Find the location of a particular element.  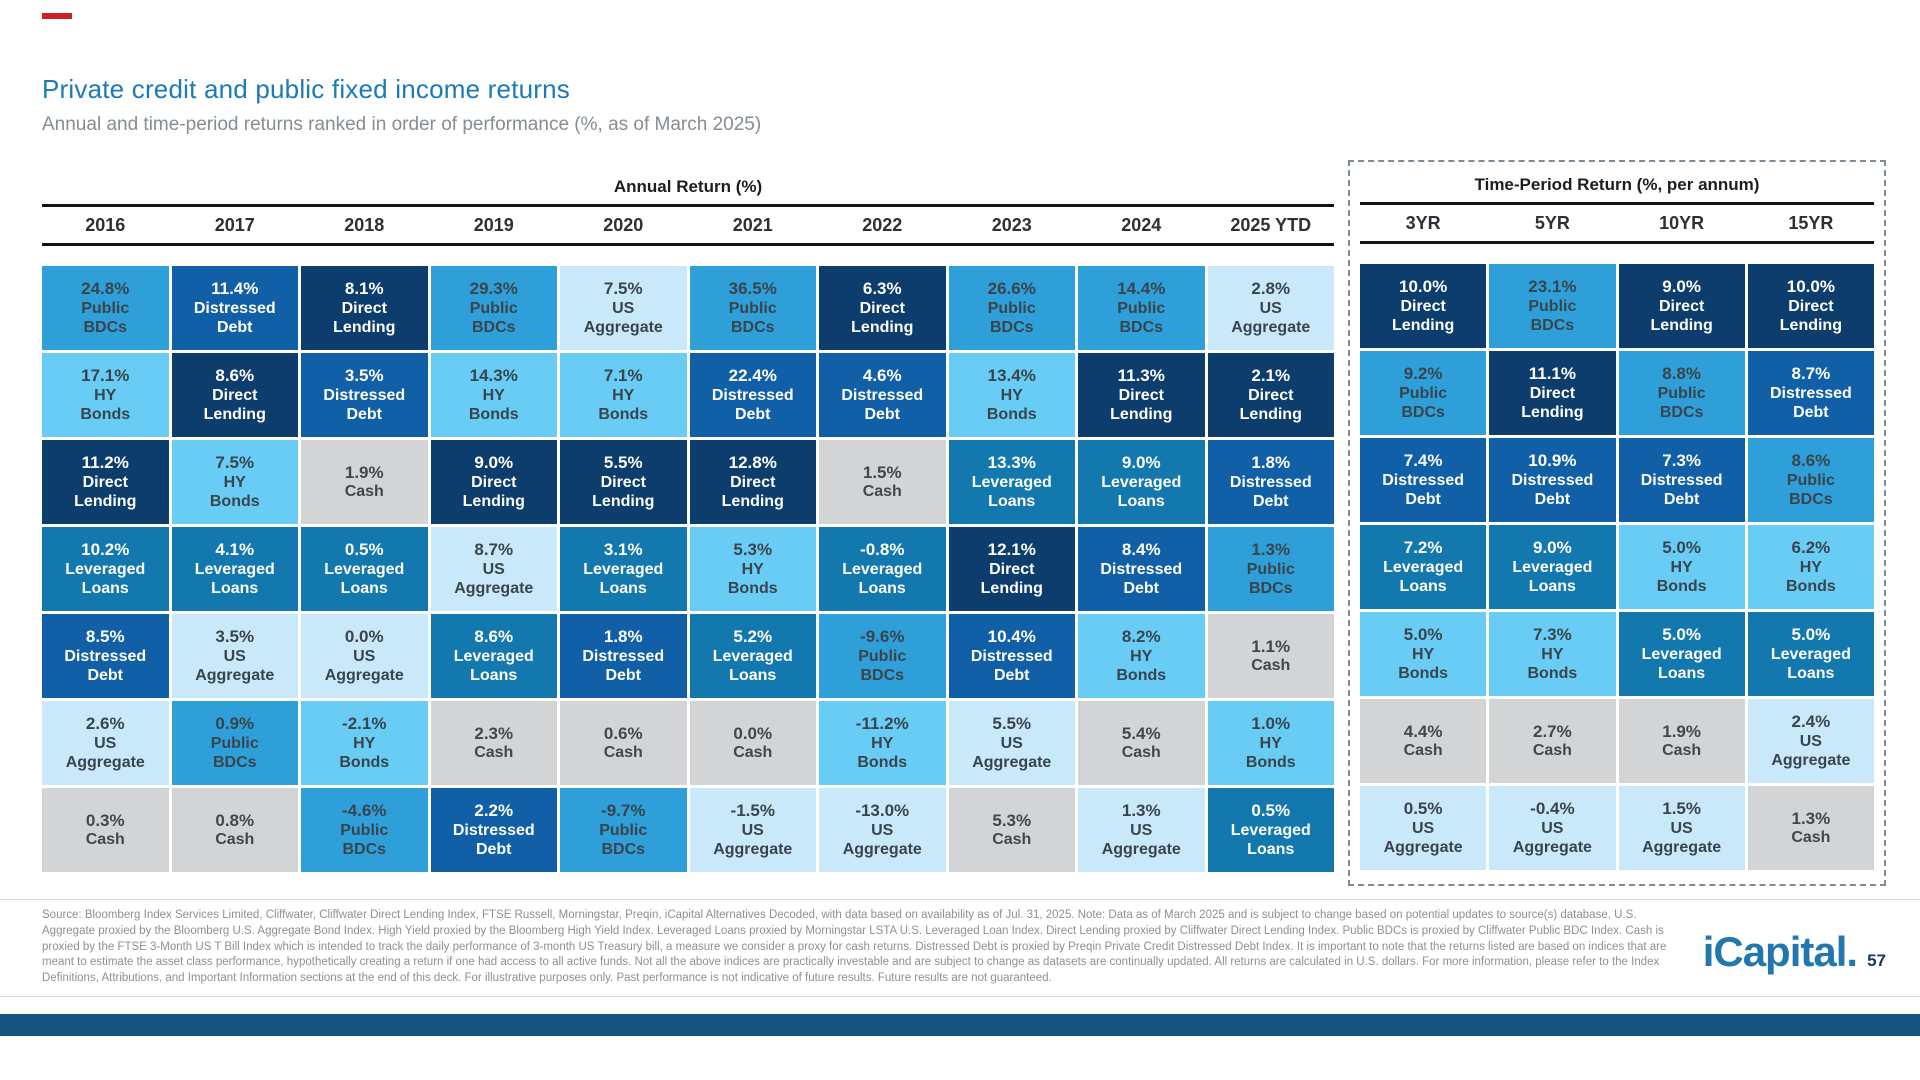

return-cell-hy_bonds: 7.5% HY Bonds is located at coordinates (234, 482).